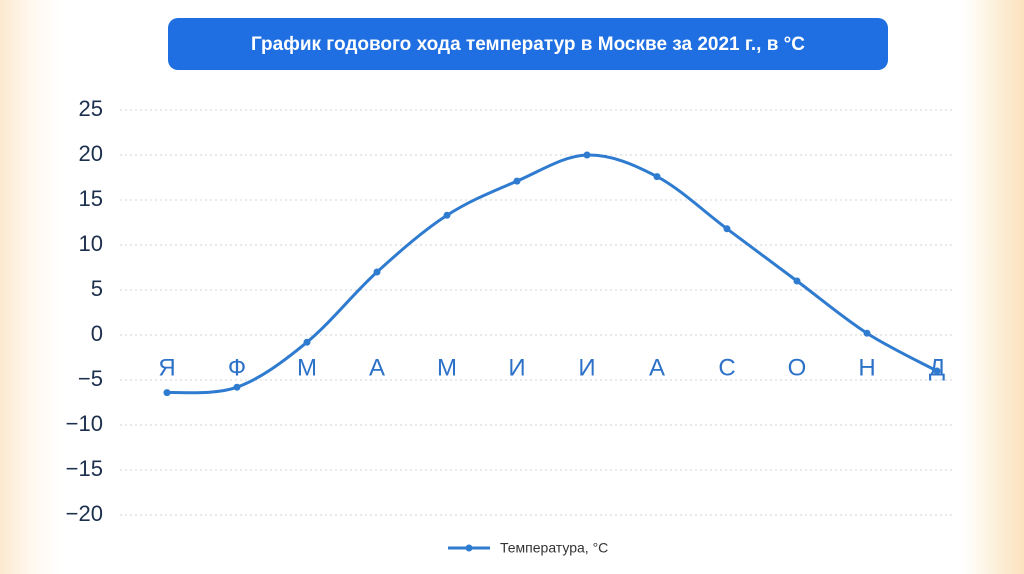  I want to click on y-tick-label: 5, so click(97, 288).